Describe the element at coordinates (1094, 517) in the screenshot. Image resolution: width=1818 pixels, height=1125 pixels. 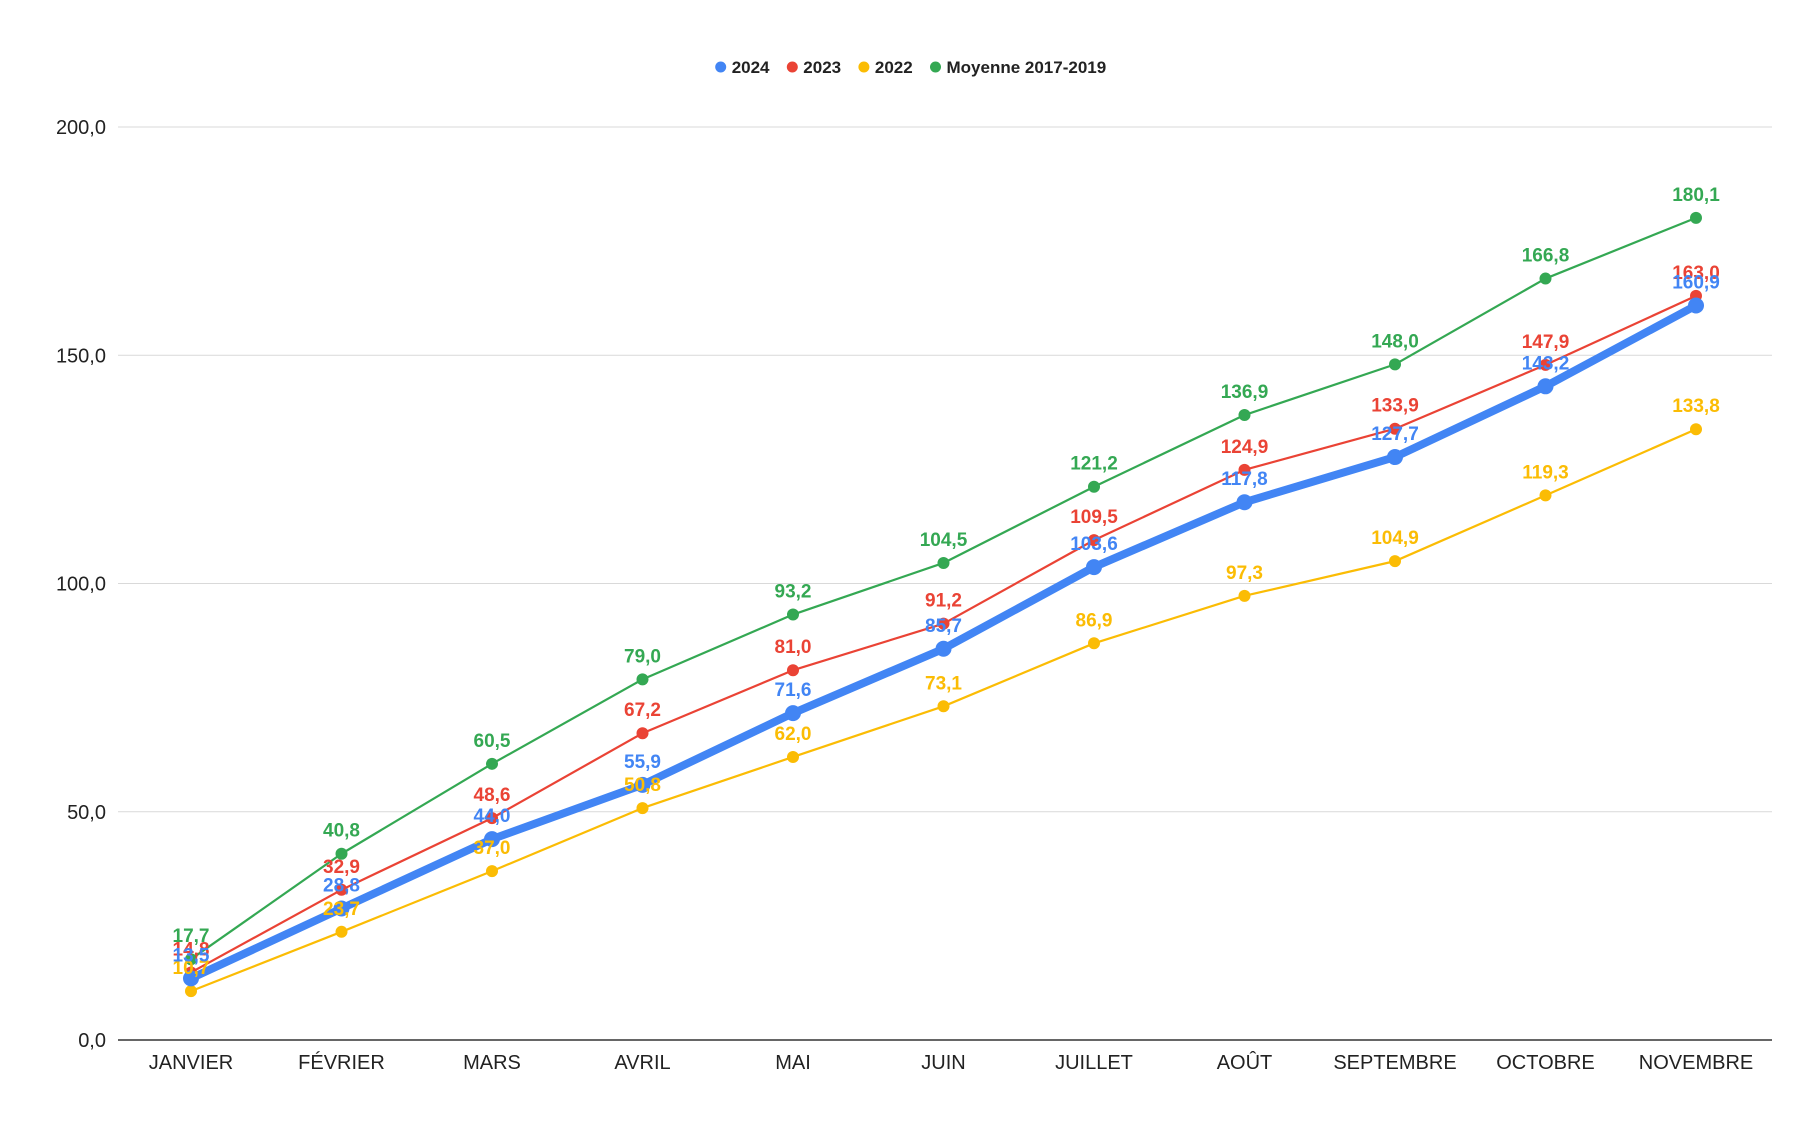
I see `data-label: 109,5` at that location.